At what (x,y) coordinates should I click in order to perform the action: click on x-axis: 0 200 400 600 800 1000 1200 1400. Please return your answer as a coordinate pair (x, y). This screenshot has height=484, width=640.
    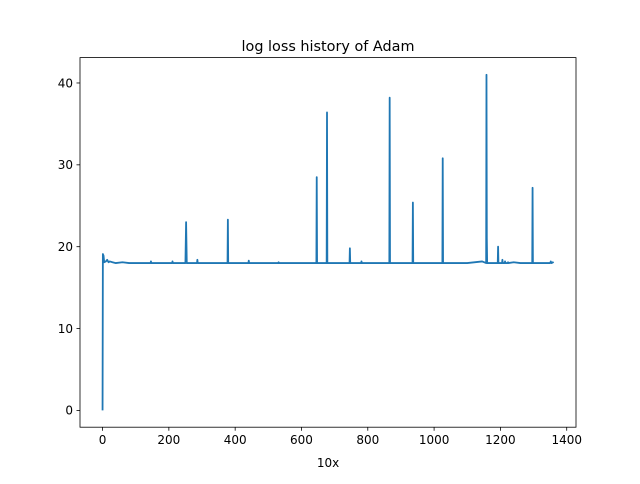
    Looking at the image, I should click on (340, 437).